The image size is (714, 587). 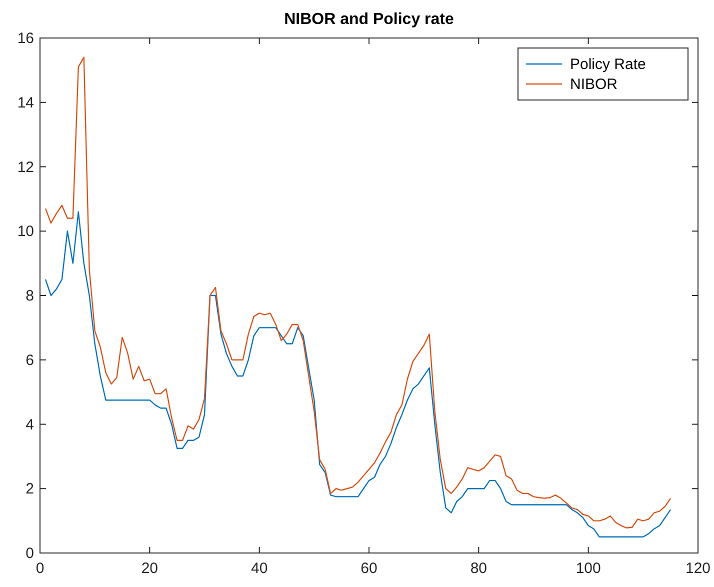 I want to click on x-tick-label: 40, so click(x=259, y=568).